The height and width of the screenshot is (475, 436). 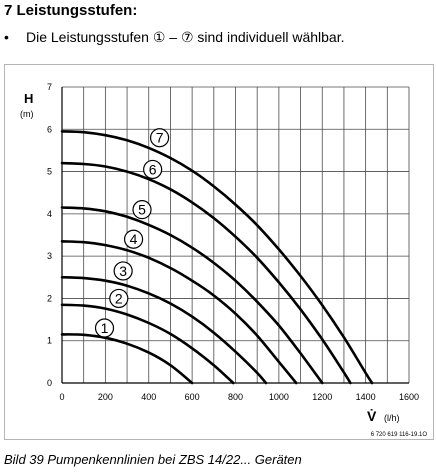 I want to click on x-axis-unit: (l/h), so click(x=392, y=418).